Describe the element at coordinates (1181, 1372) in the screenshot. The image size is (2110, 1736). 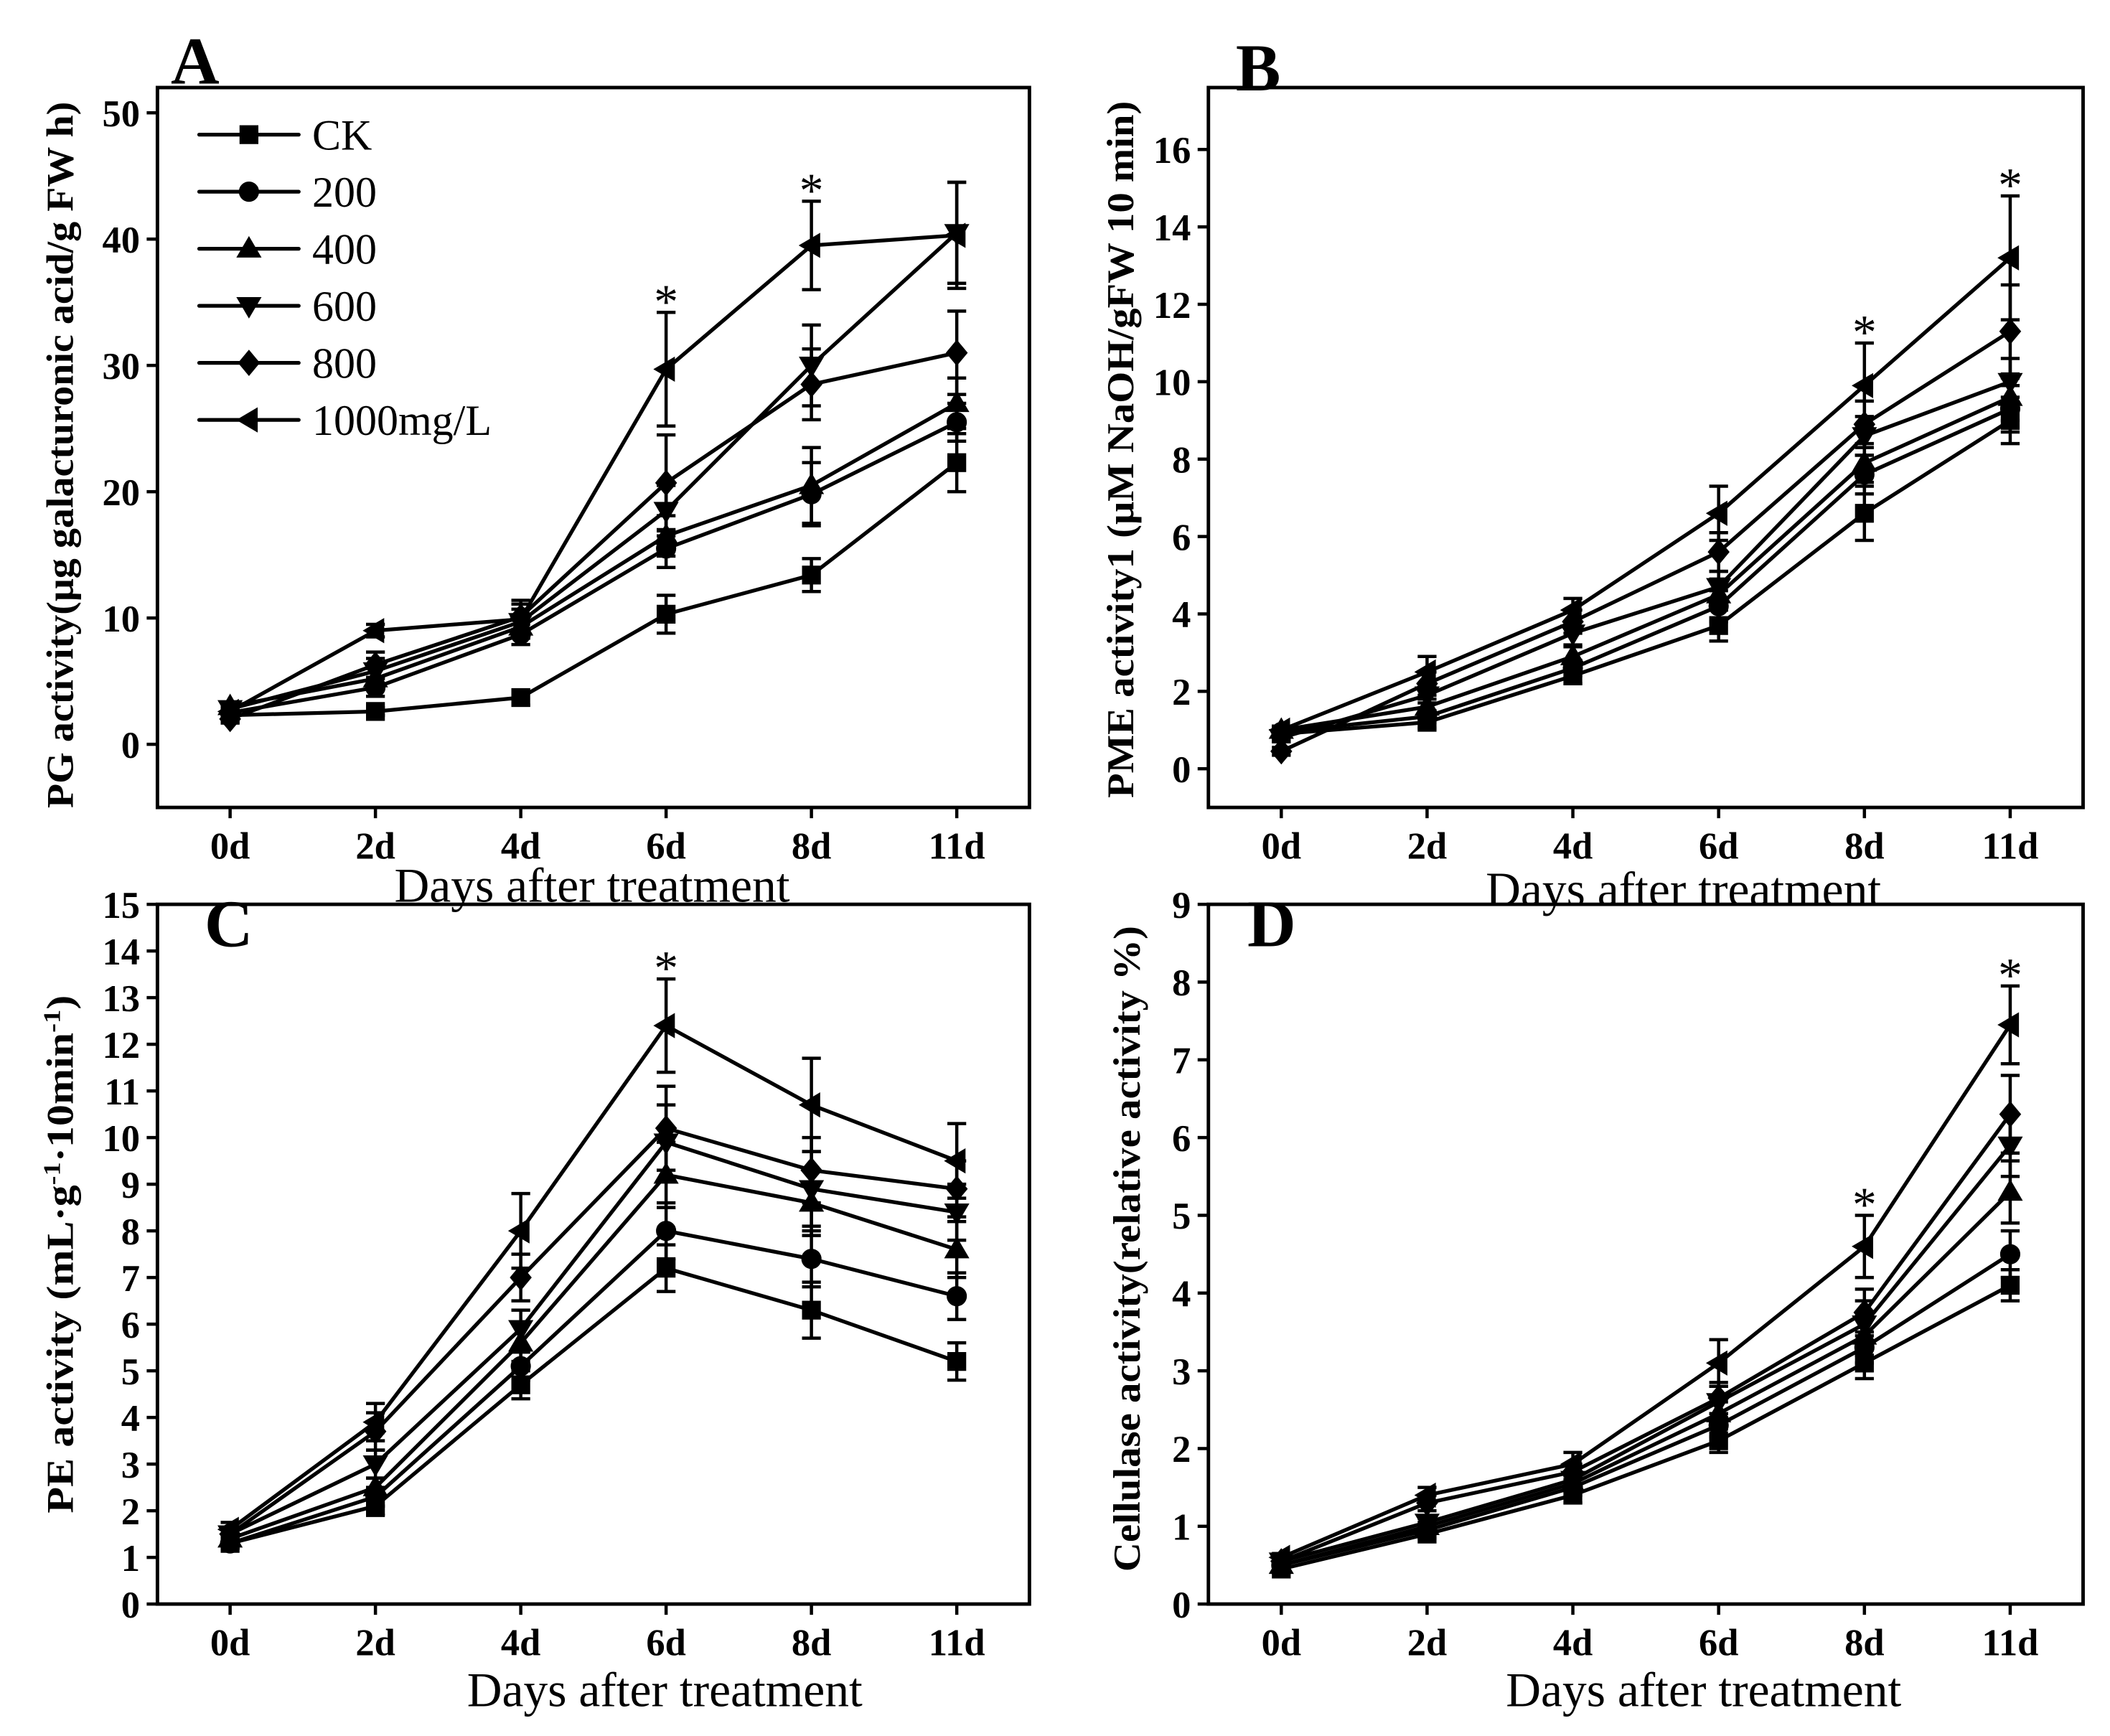
I see `y-tick-label: 3` at that location.